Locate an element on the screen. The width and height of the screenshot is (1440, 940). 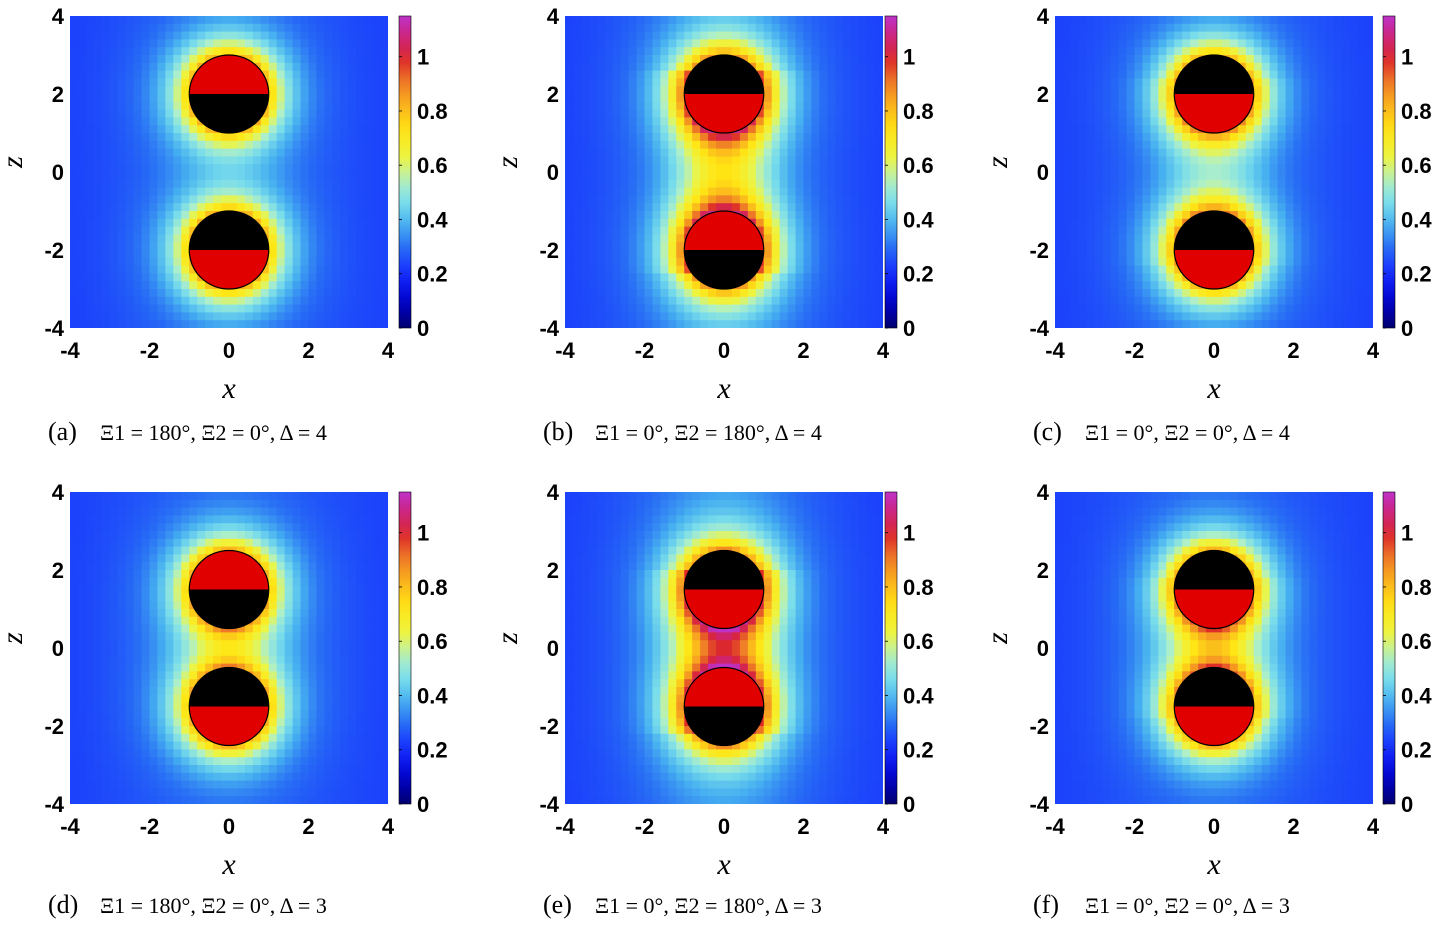
colorbar-gradient is located at coordinates (1389, 172).